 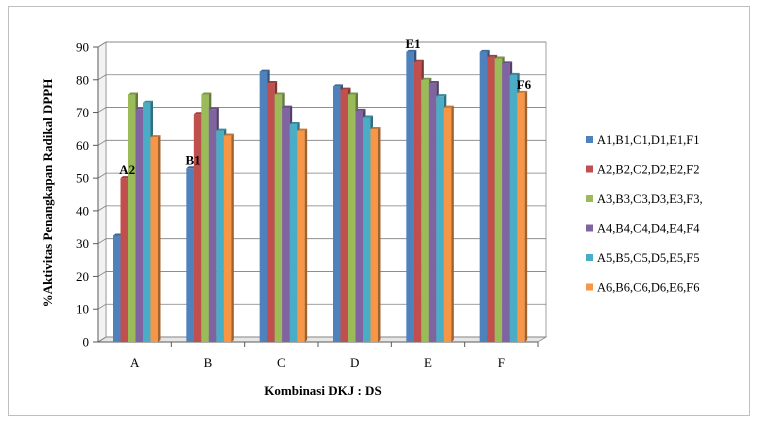 I want to click on annotation-a2: A2, so click(x=127, y=169).